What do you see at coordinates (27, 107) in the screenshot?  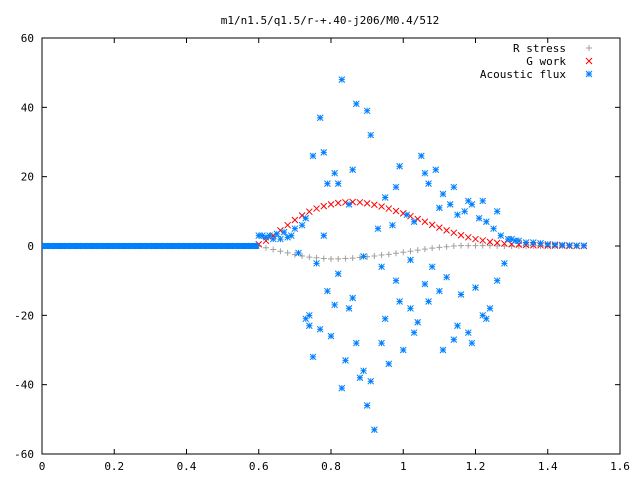 I see `y-tick-label: 40` at bounding box center [27, 107].